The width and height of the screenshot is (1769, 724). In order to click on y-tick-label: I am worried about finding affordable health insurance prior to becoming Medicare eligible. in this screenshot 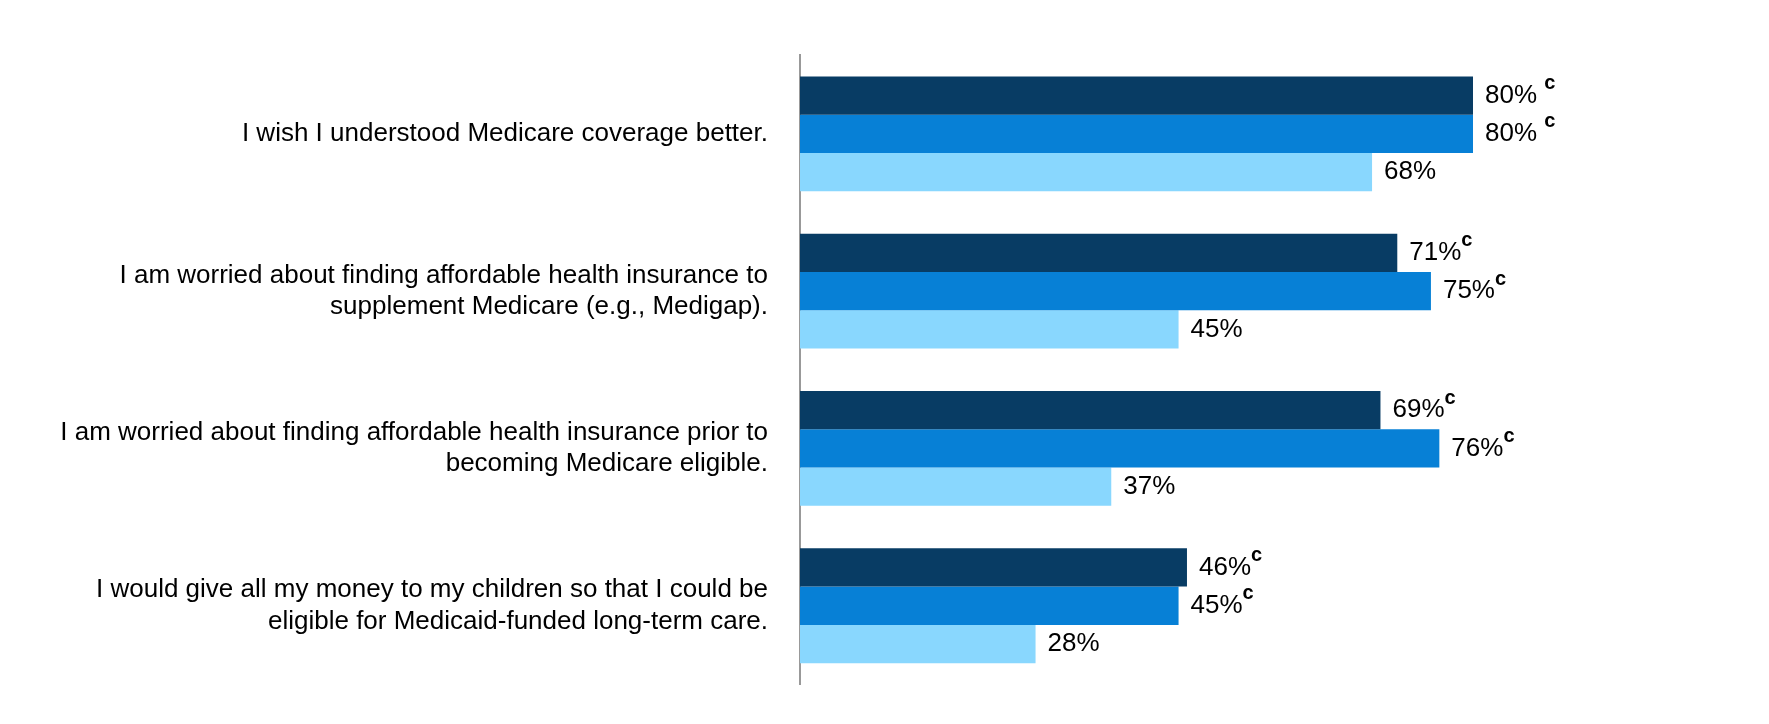, I will do `click(414, 447)`.